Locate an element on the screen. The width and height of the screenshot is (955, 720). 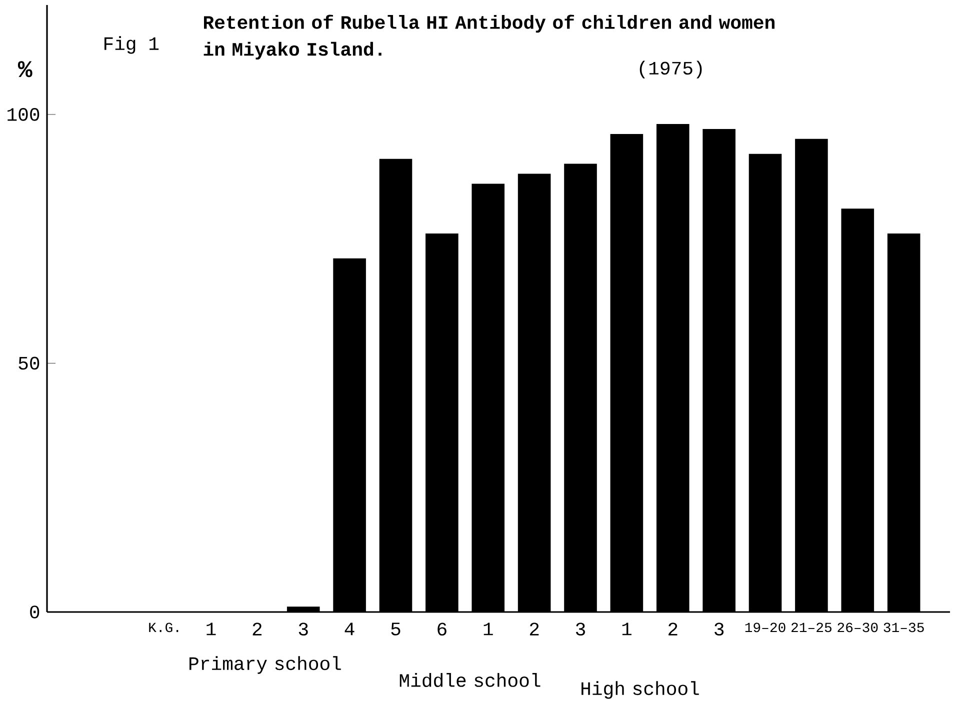
x-tick-label: 26–30 is located at coordinates (858, 627).